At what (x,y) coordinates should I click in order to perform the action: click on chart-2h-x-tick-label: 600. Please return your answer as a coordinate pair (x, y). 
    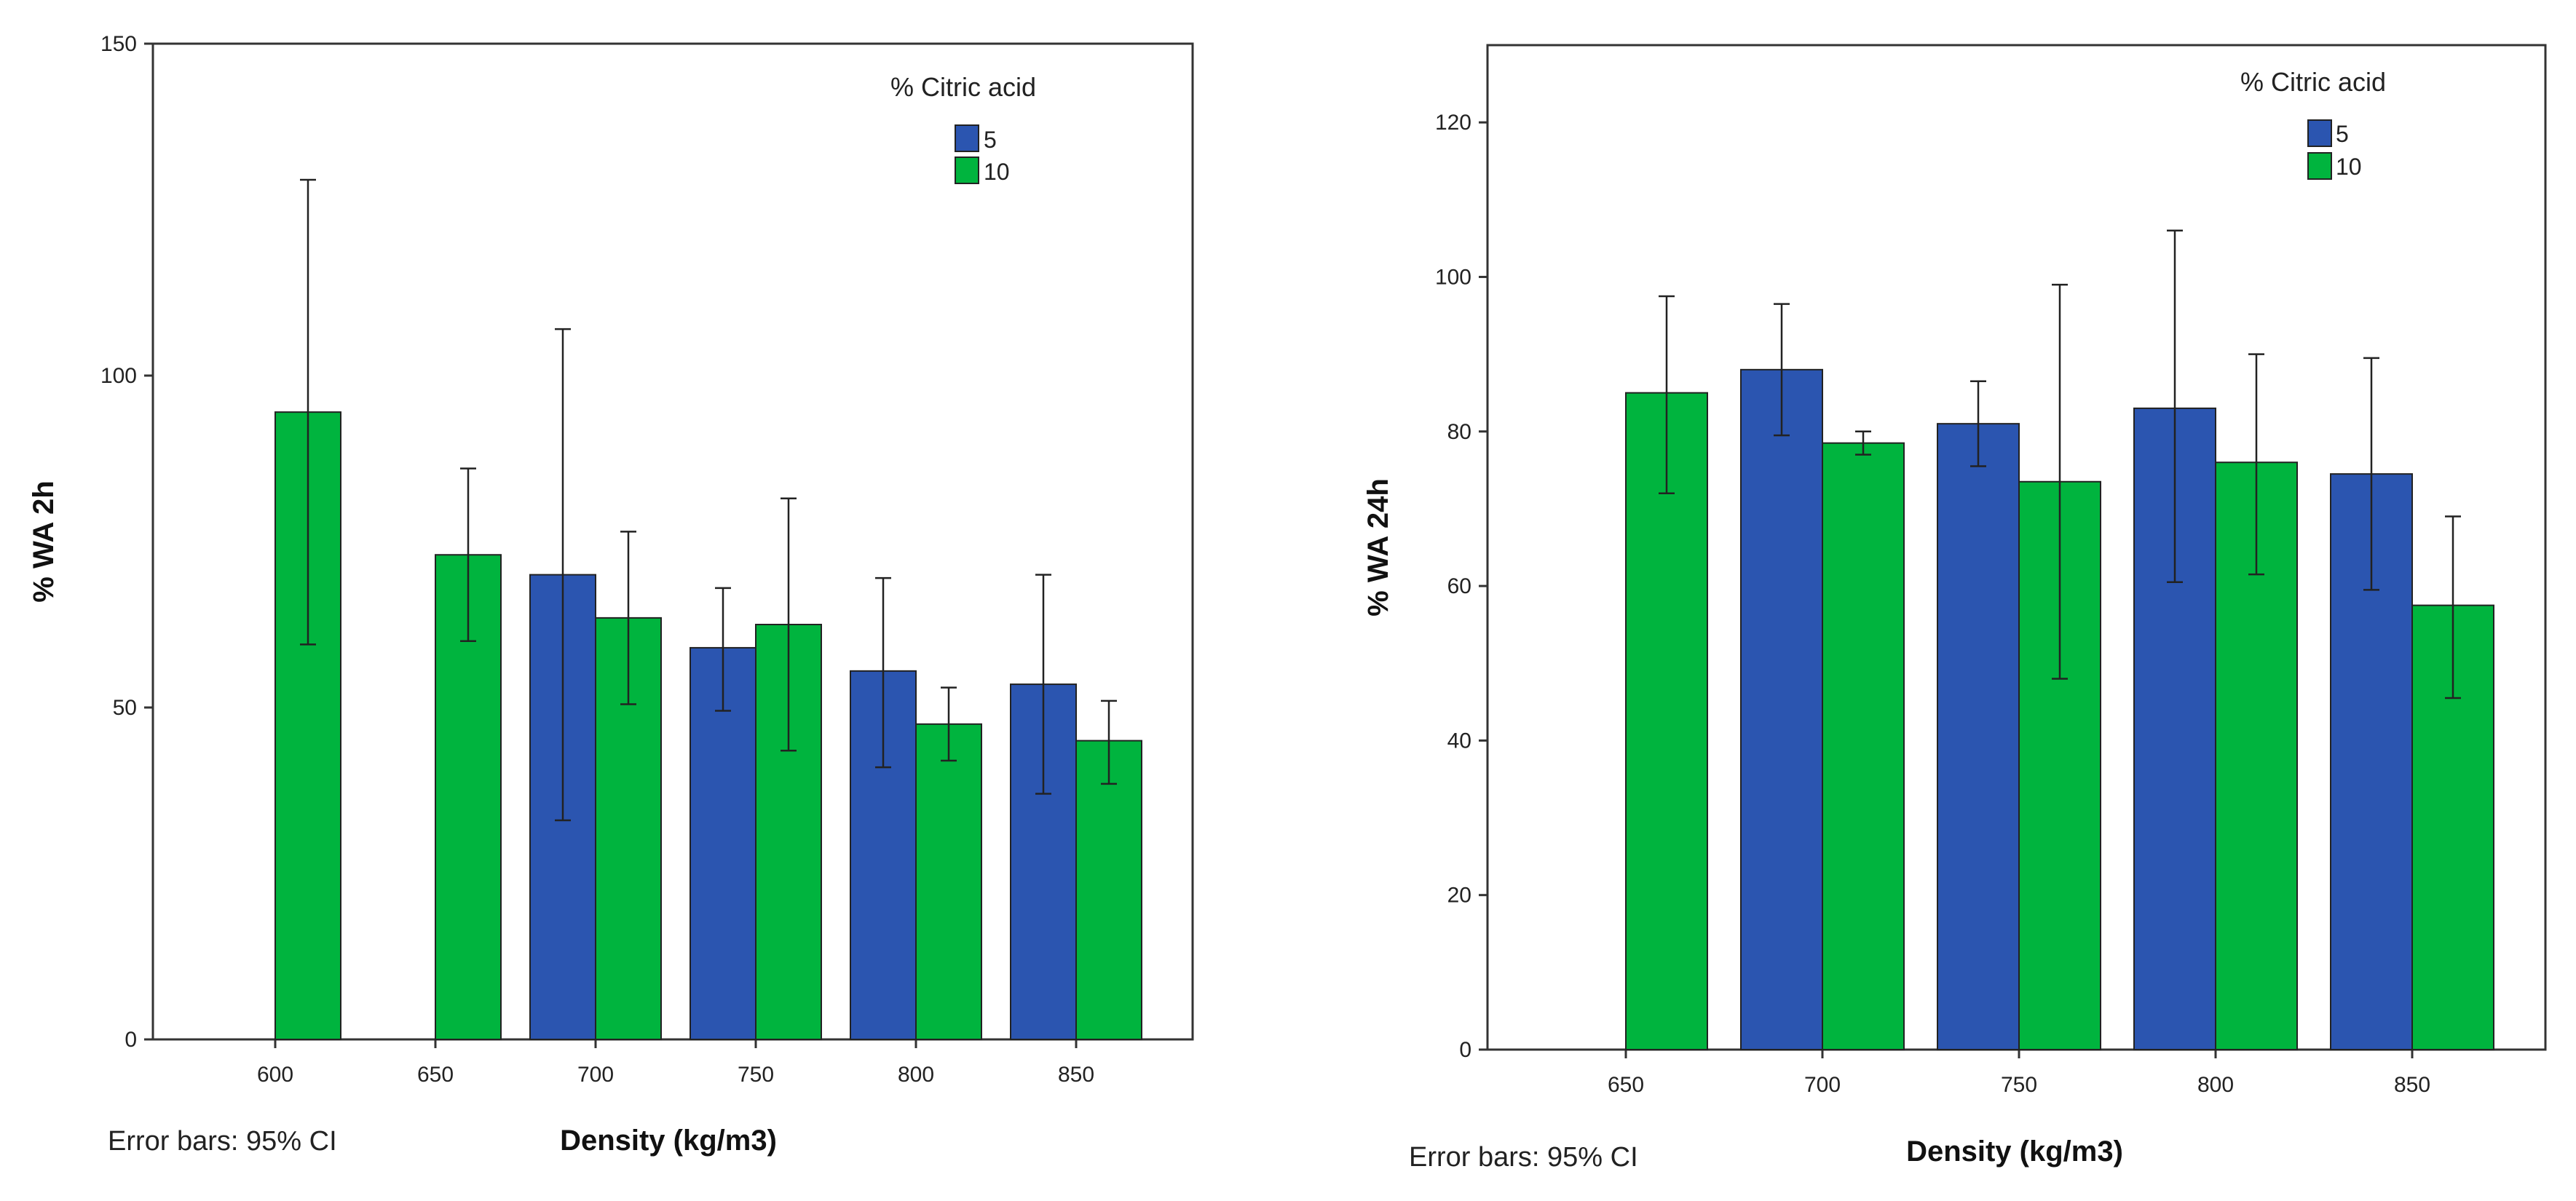
    Looking at the image, I should click on (275, 1075).